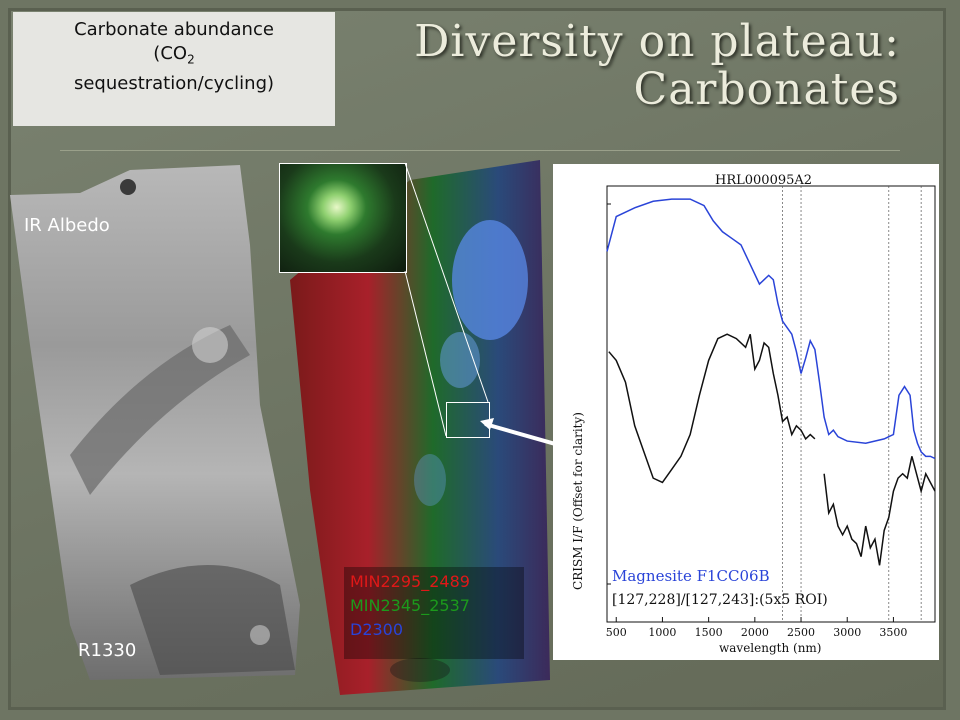 The height and width of the screenshot is (720, 960). What do you see at coordinates (67, 225) in the screenshot?
I see `ir-albedo-label: IR Albedo` at bounding box center [67, 225].